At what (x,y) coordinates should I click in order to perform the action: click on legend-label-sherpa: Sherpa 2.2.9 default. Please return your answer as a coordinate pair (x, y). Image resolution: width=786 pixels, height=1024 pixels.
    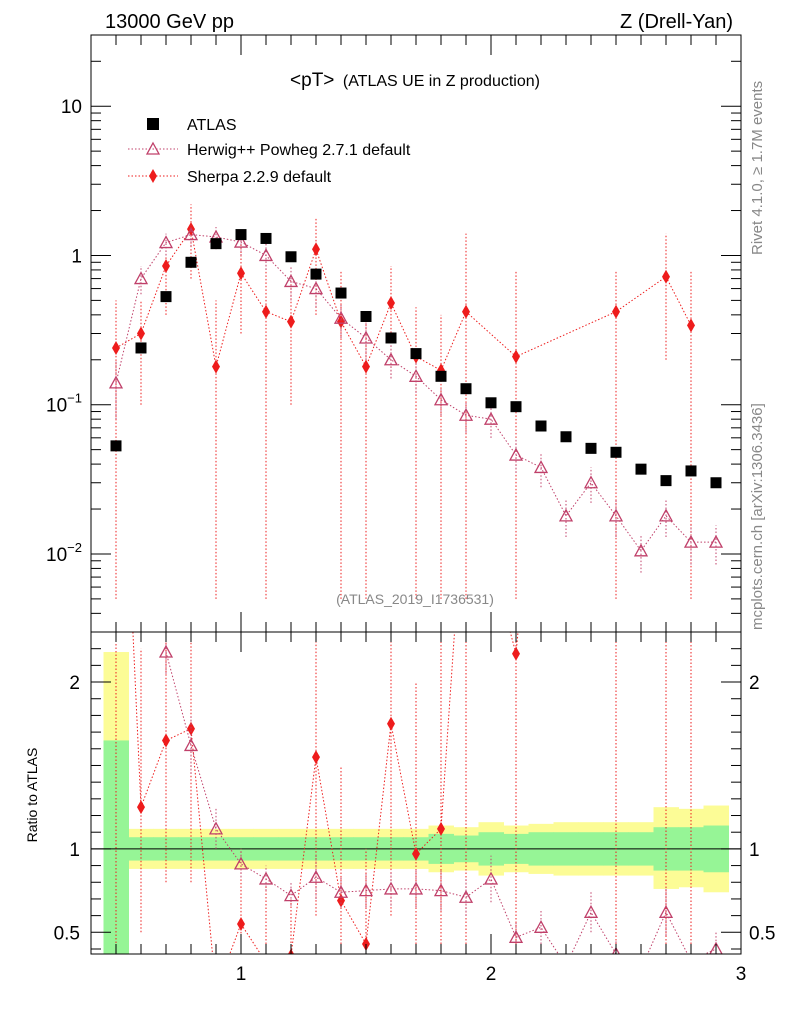
    Looking at the image, I should click on (259, 177).